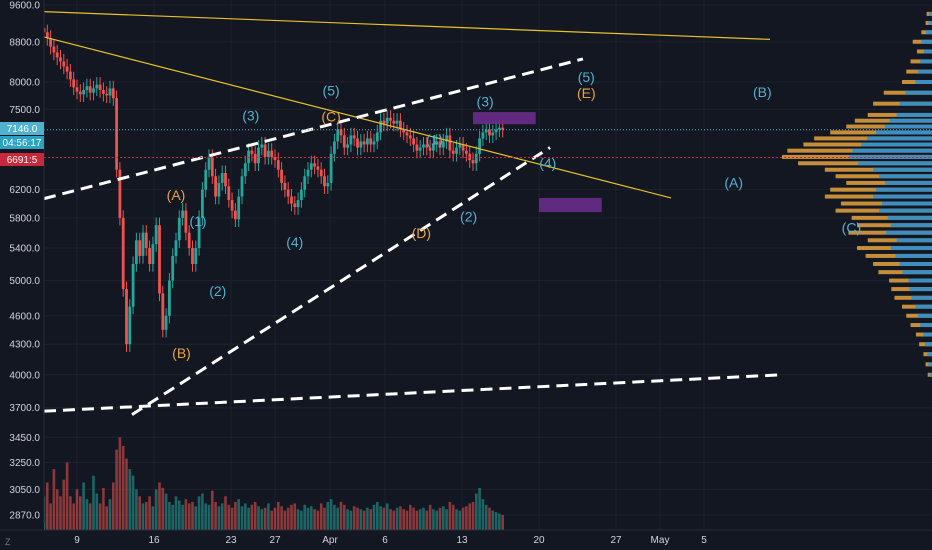 This screenshot has width=932, height=550. I want to click on time-tick-label: 6, so click(385, 540).